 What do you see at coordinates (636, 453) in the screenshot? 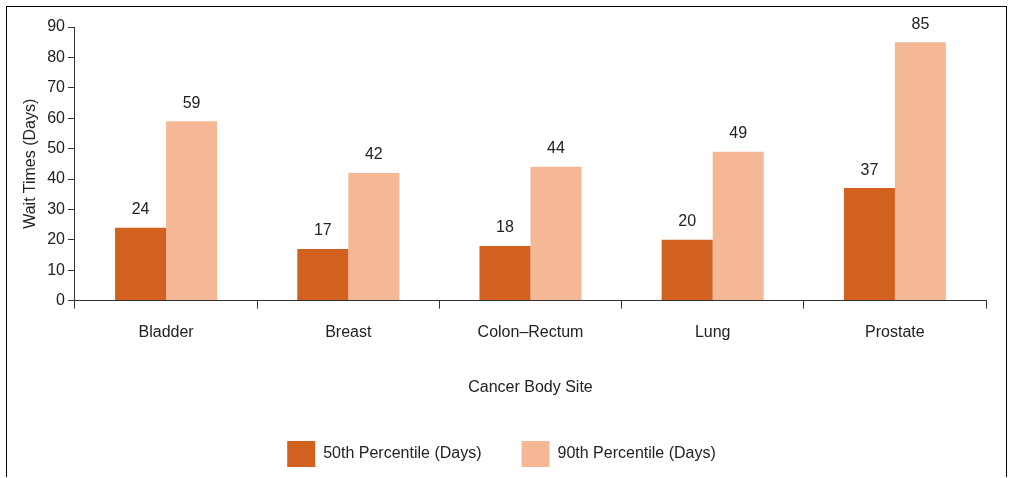
I see `legend-label: 90th Percentile (Days)` at bounding box center [636, 453].